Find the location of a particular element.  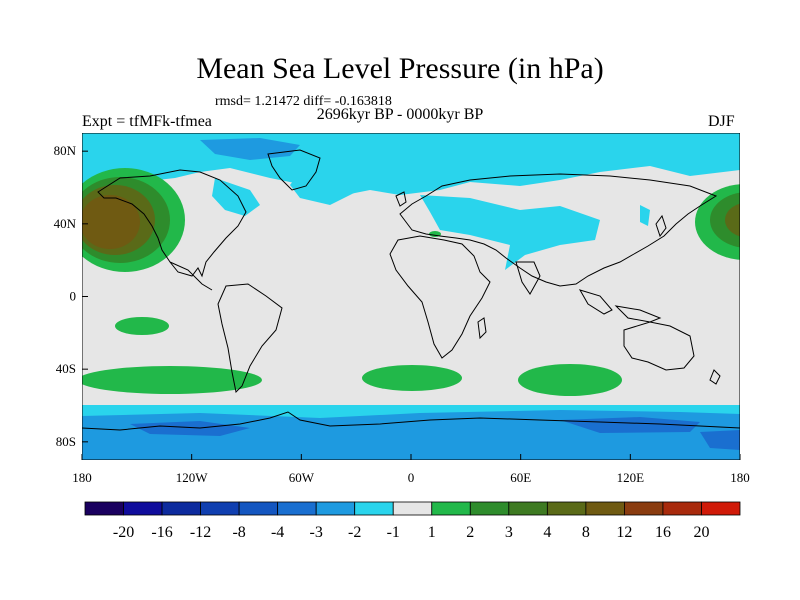

x-axis: 180 120W 60W 0 60E 120E 180 is located at coordinates (411, 469).